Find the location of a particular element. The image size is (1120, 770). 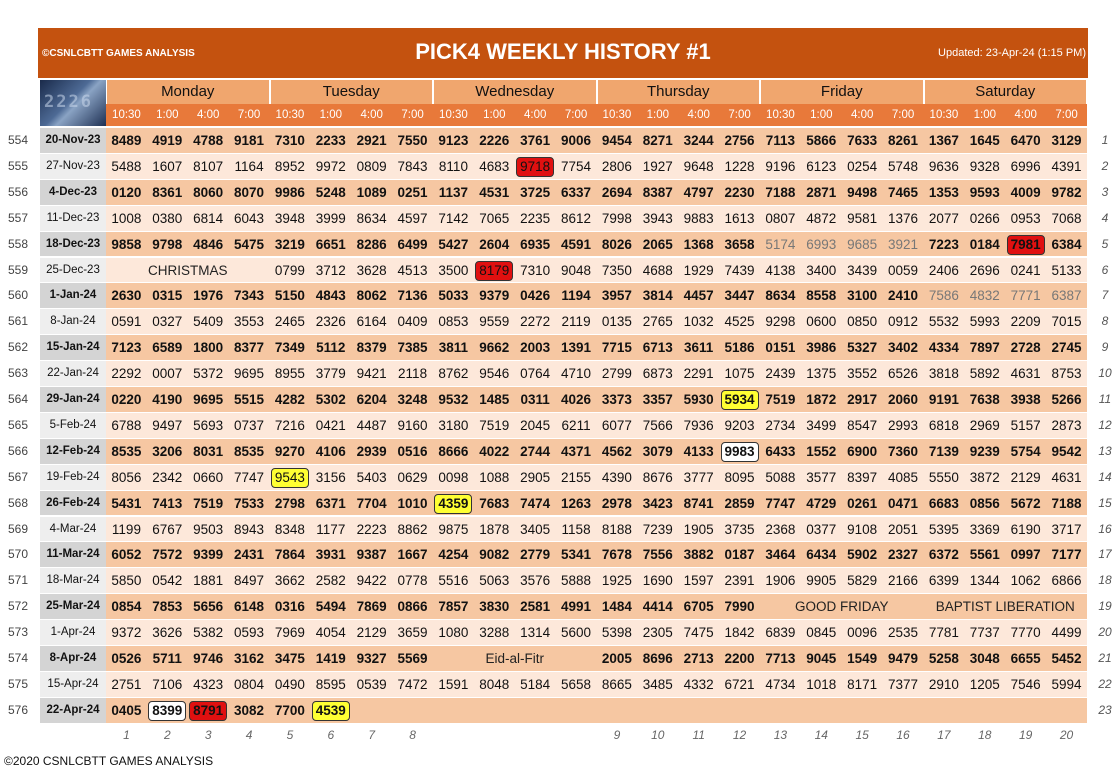

draw-result: 8261 is located at coordinates (903, 140).